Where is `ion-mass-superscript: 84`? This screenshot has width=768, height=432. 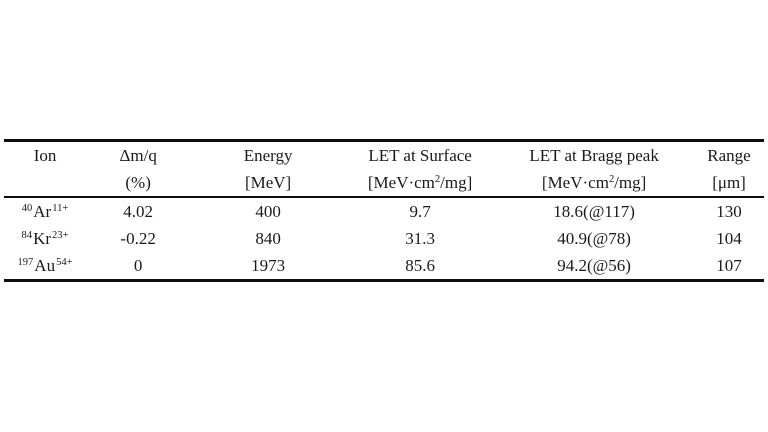 ion-mass-superscript: 84 is located at coordinates (27, 235).